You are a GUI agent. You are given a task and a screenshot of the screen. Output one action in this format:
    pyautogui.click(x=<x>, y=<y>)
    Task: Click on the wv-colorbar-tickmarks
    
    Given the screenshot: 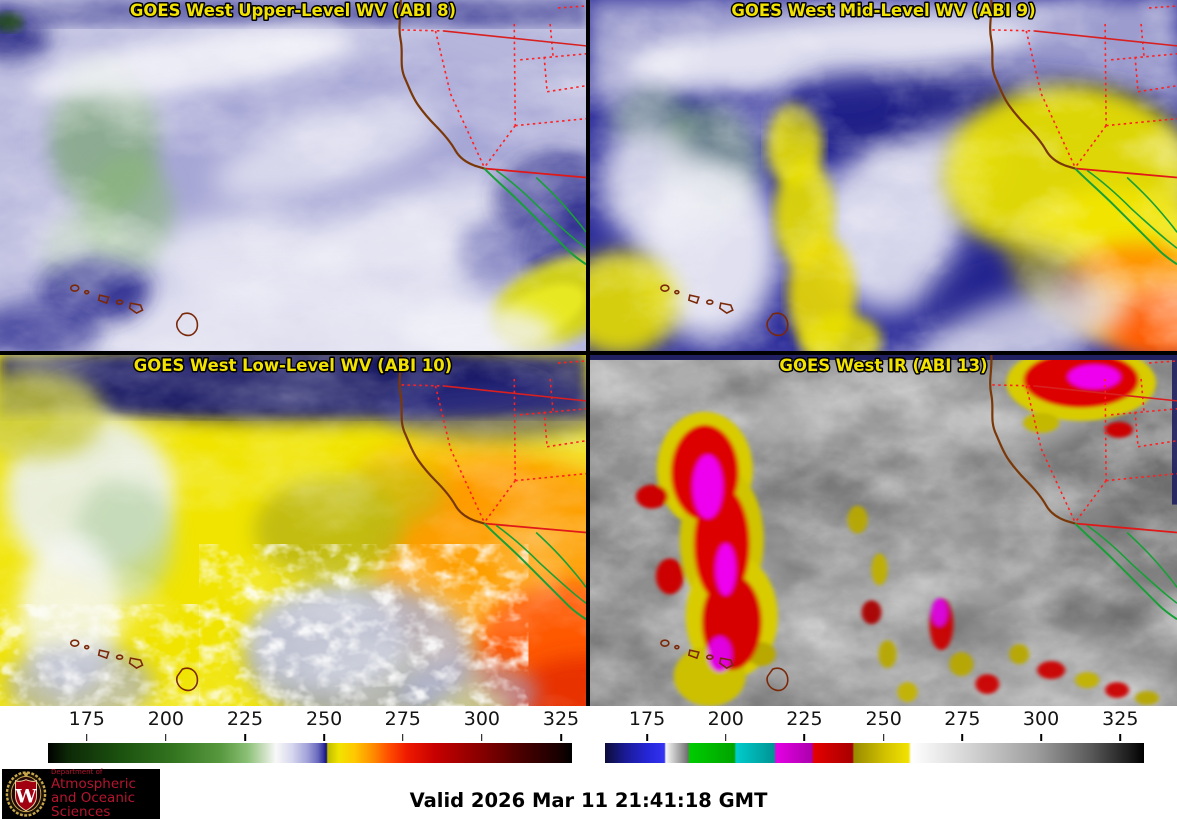 What is the action you would take?
    pyautogui.click(x=310, y=738)
    